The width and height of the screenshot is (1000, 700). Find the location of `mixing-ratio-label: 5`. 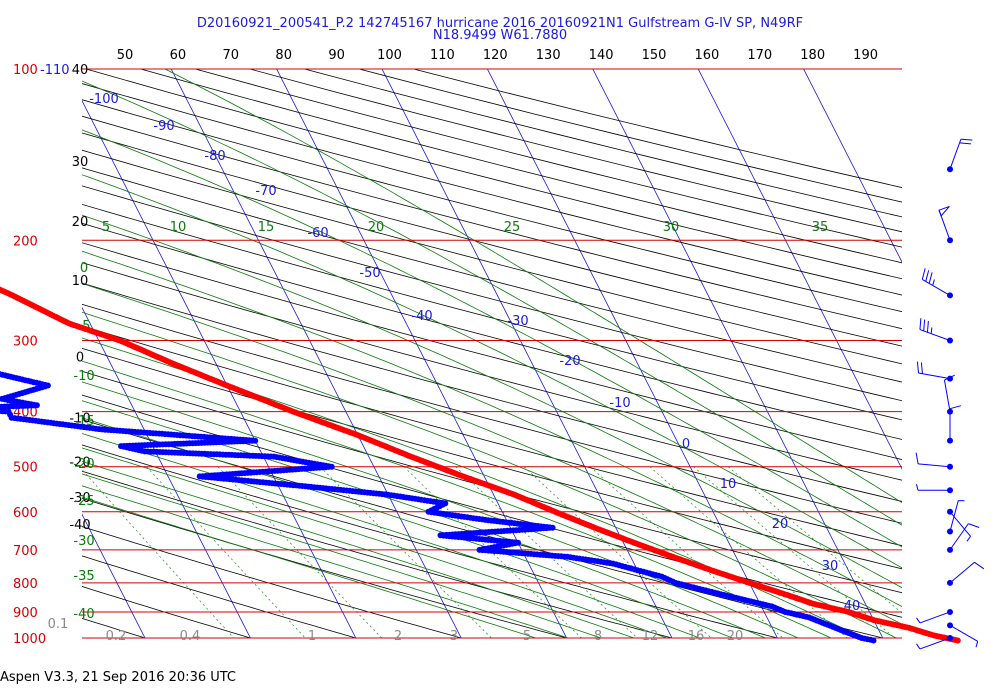

mixing-ratio-label: 5 is located at coordinates (527, 636).